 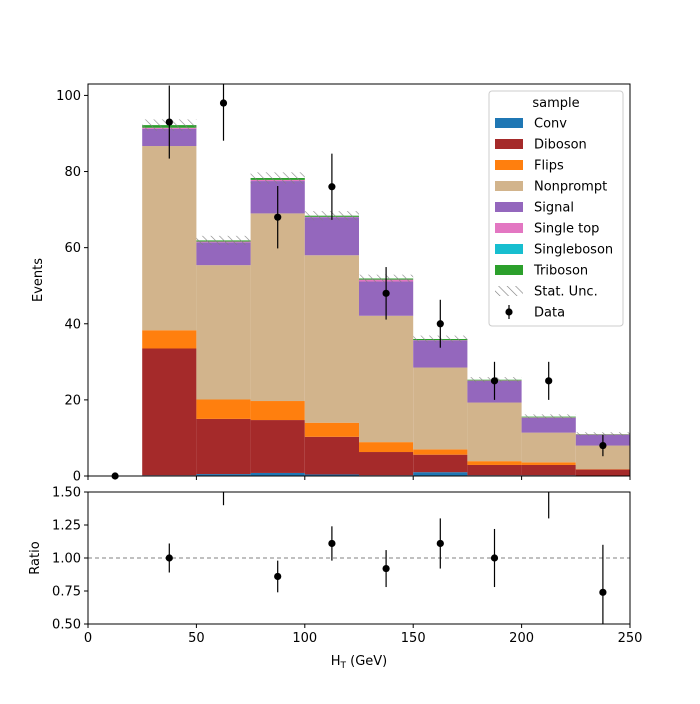 What do you see at coordinates (560, 271) in the screenshot?
I see `legend-label-triboson: Triboson` at bounding box center [560, 271].